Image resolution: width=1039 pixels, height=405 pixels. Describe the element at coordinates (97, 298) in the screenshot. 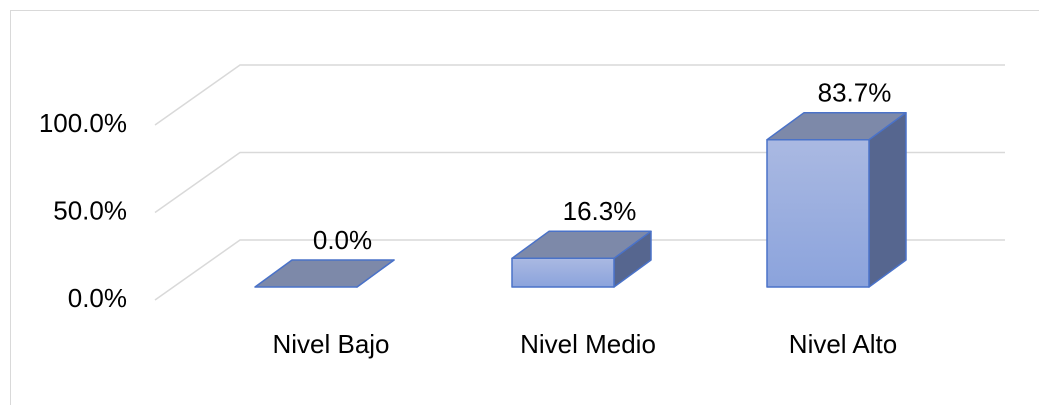

I see `y-tick-label: 0.0%` at that location.